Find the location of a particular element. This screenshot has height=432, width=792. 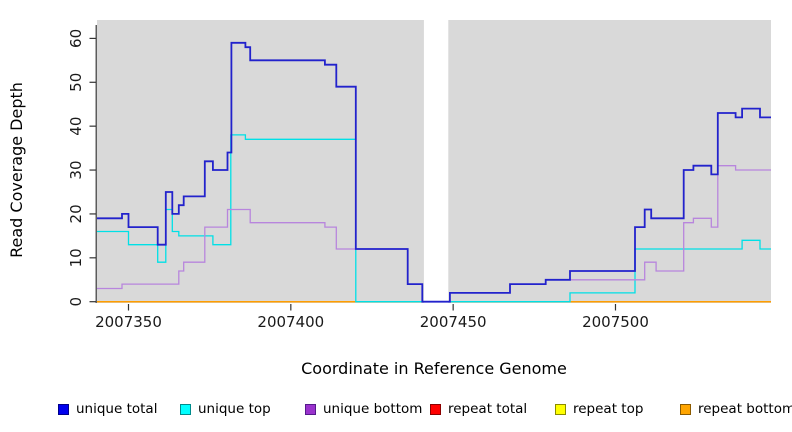

y-tick-label: 10 is located at coordinates (76, 257).